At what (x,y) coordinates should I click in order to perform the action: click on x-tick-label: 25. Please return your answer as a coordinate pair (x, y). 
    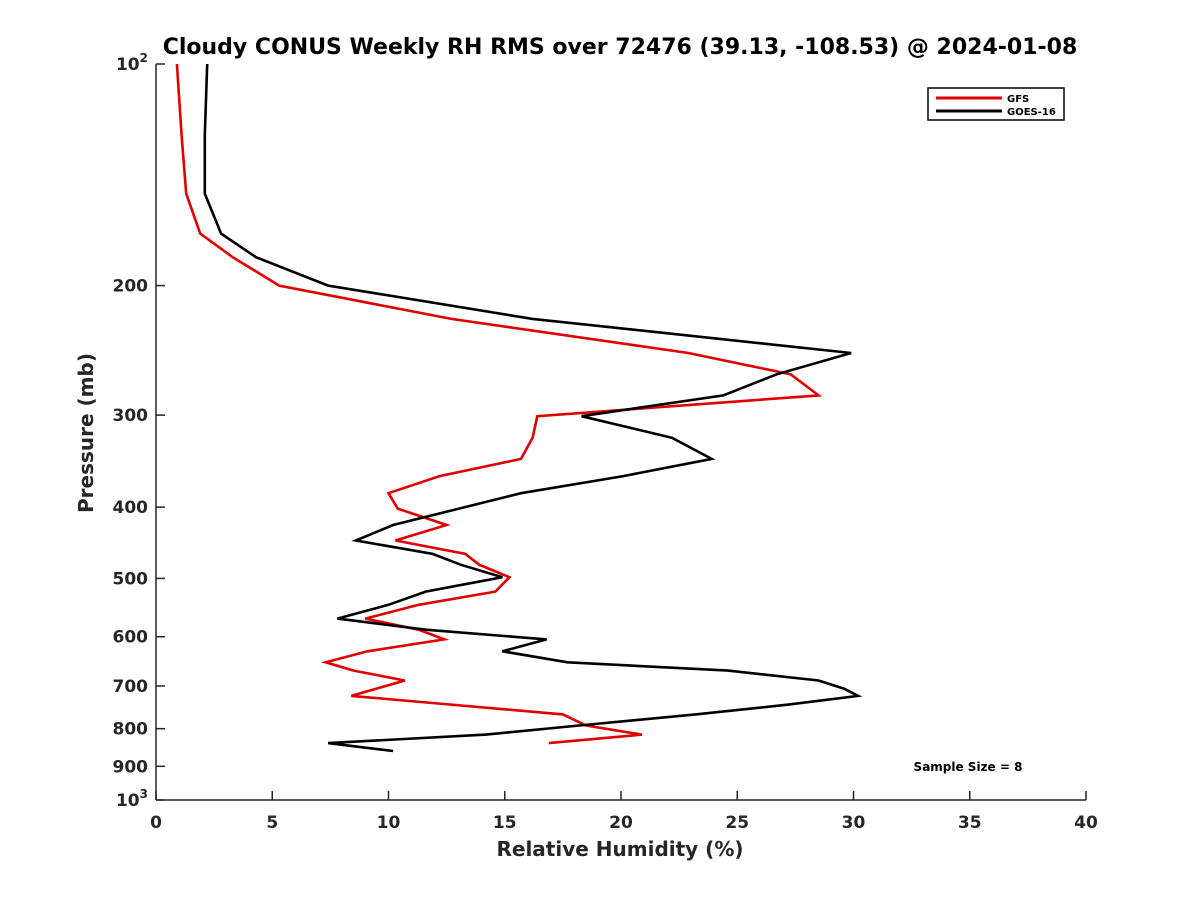
    Looking at the image, I should click on (737, 823).